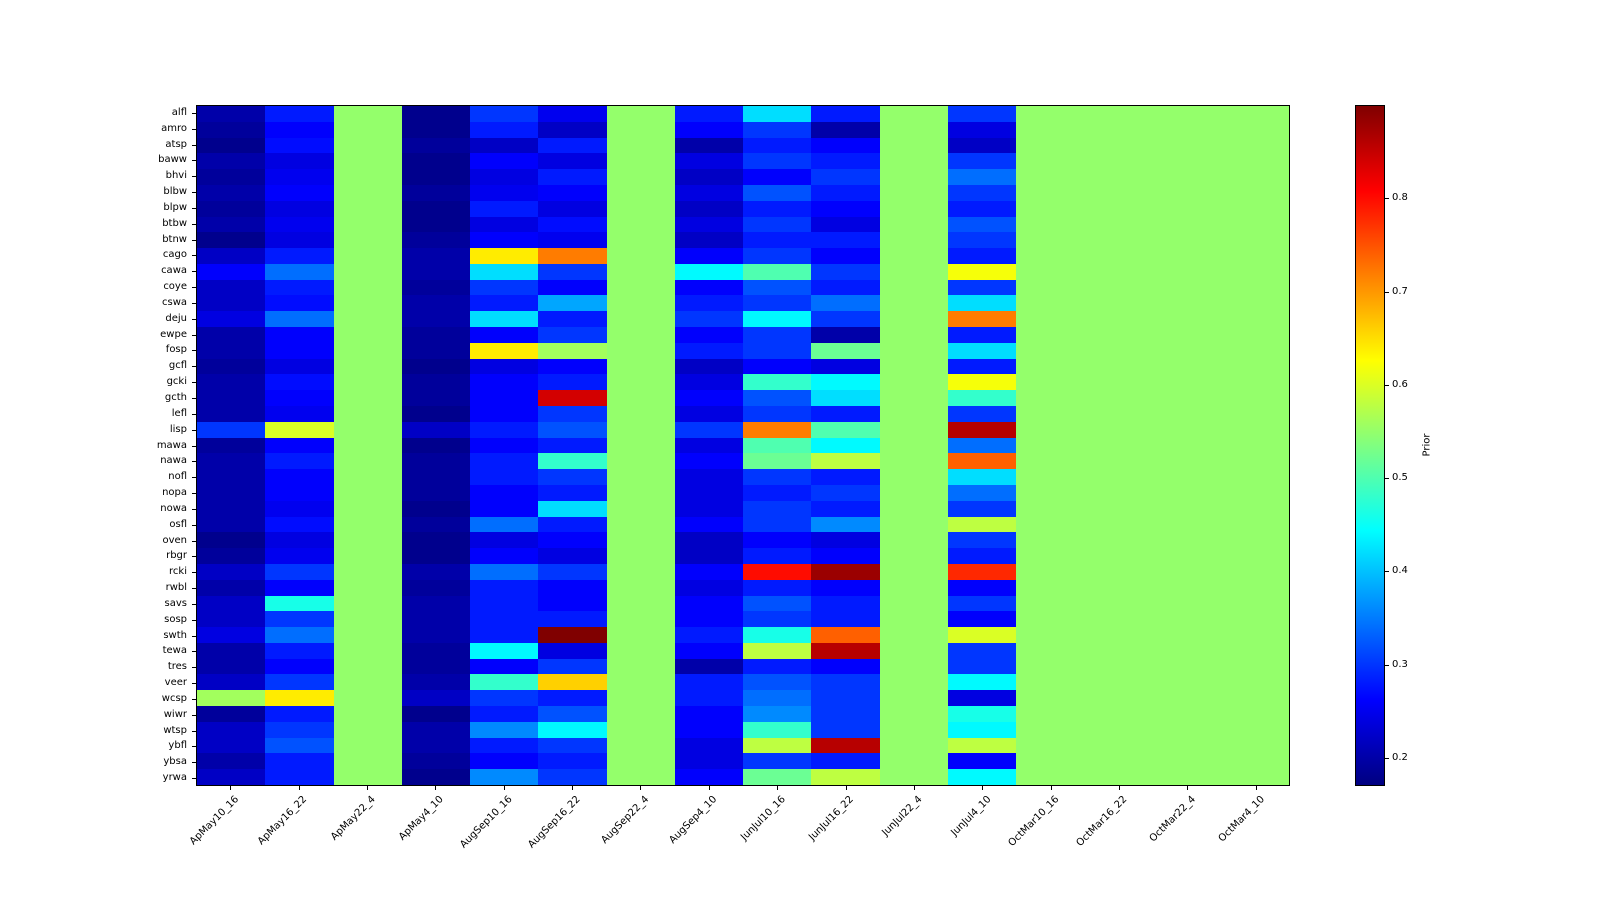 This screenshot has width=1600, height=900. Describe the element at coordinates (175, 730) in the screenshot. I see `y-tick-label: wtsp` at that location.